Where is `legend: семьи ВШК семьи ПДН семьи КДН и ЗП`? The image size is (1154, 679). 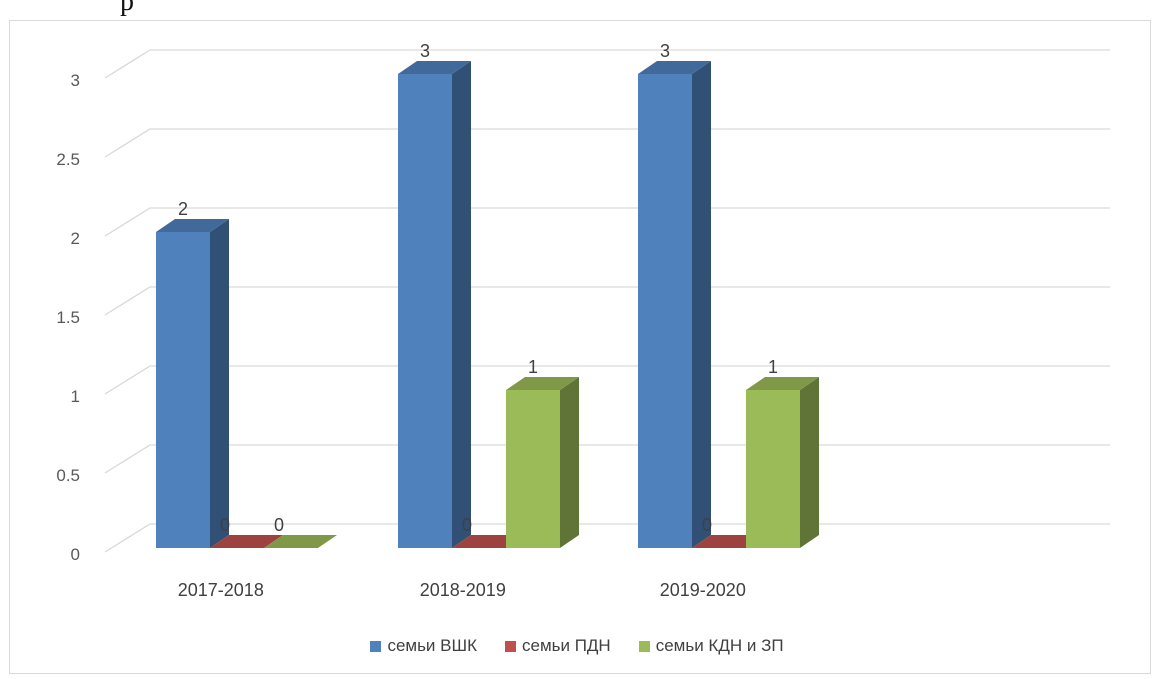
legend: семьи ВШК семьи ПДН семьи КДН и ЗП is located at coordinates (577, 646).